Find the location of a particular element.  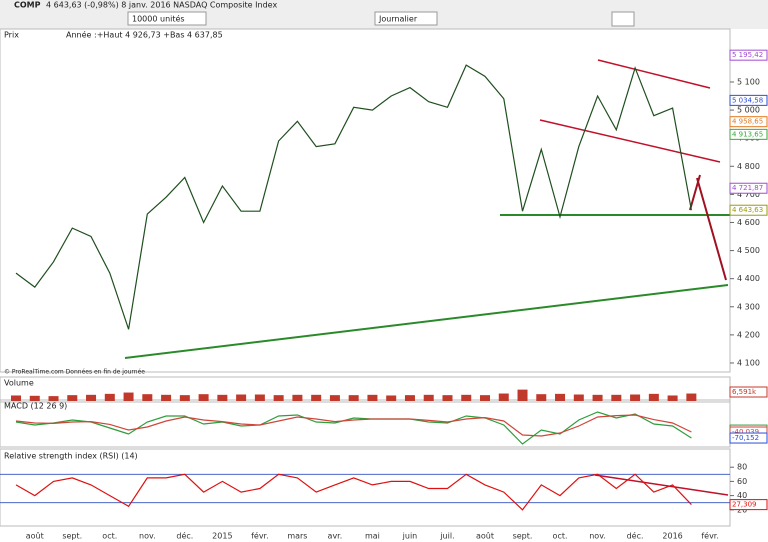

panel-title: Prix is located at coordinates (11, 35).